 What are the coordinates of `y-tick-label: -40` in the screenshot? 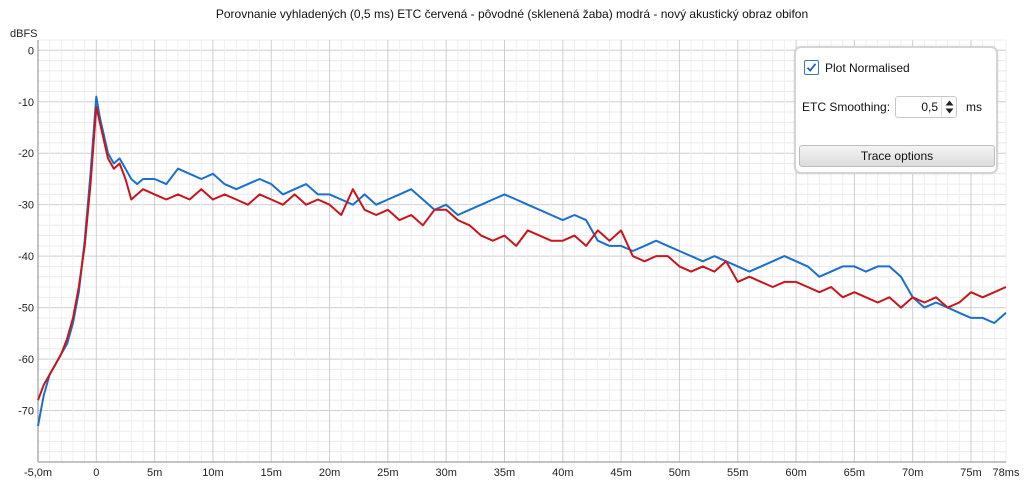 It's located at (26, 257).